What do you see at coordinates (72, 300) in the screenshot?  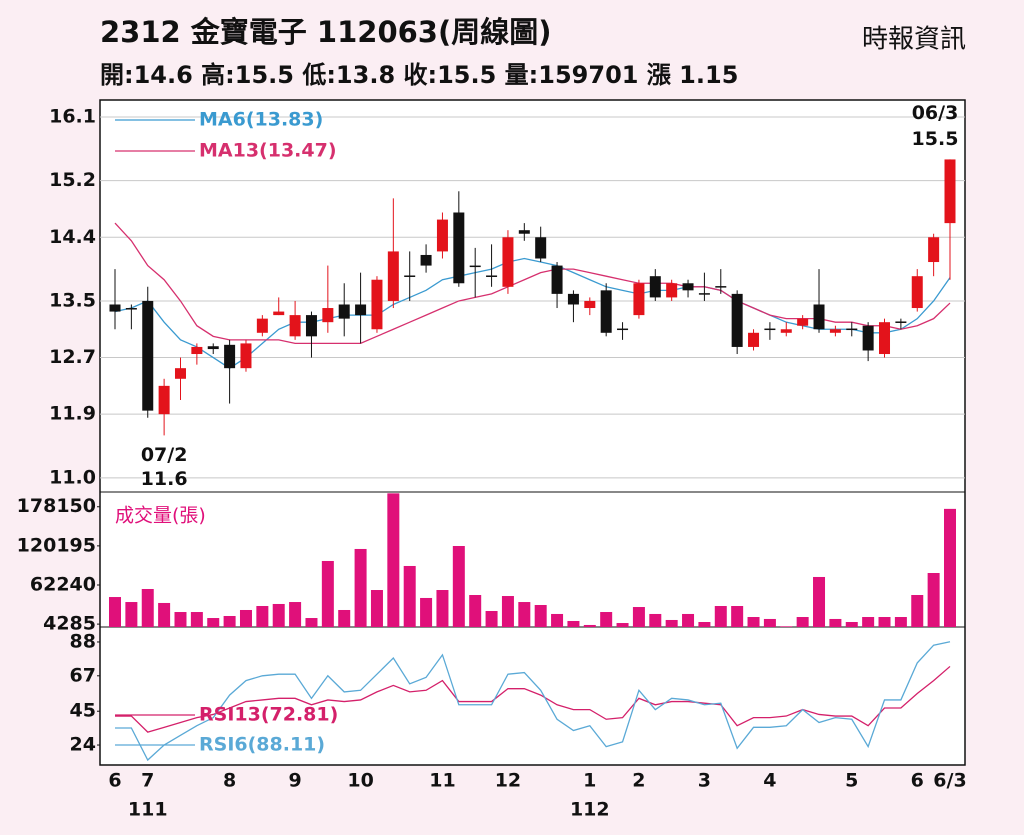 I see `y-tick-label: 13.5` at bounding box center [72, 300].